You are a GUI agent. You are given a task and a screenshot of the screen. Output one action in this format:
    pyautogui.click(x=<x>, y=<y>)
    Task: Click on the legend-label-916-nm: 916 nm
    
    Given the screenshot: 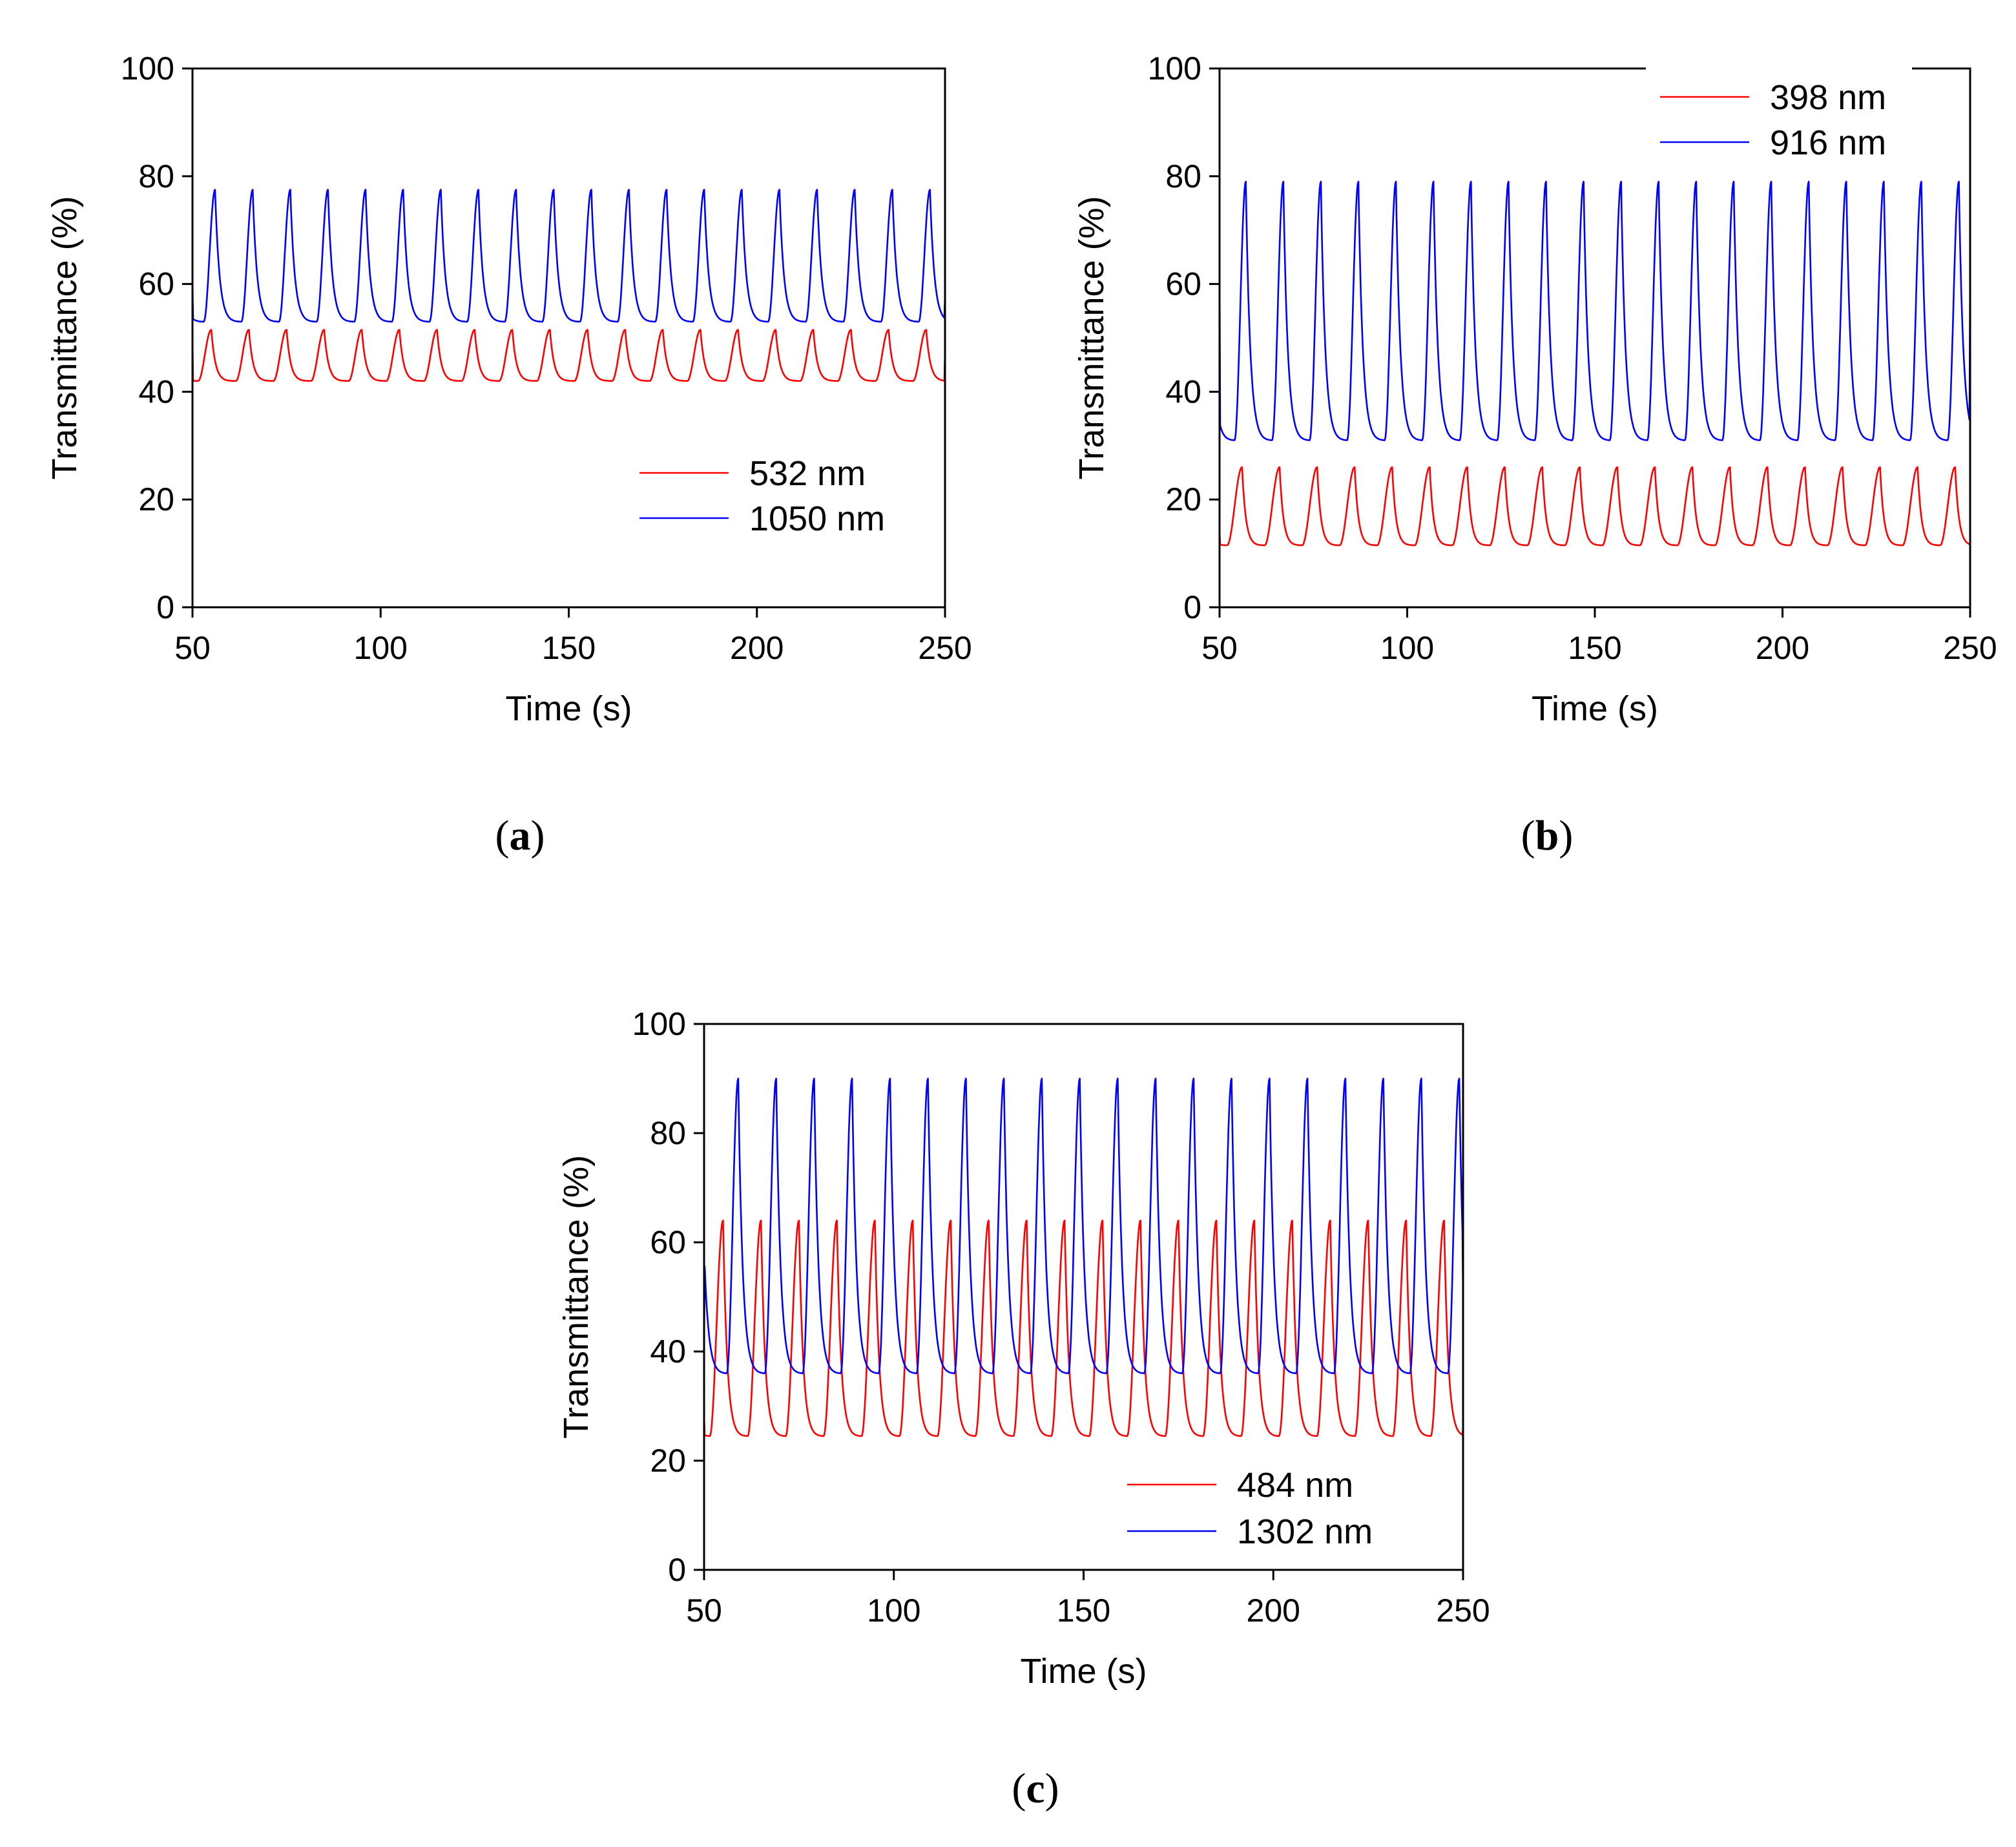 What is the action you would take?
    pyautogui.click(x=1828, y=142)
    